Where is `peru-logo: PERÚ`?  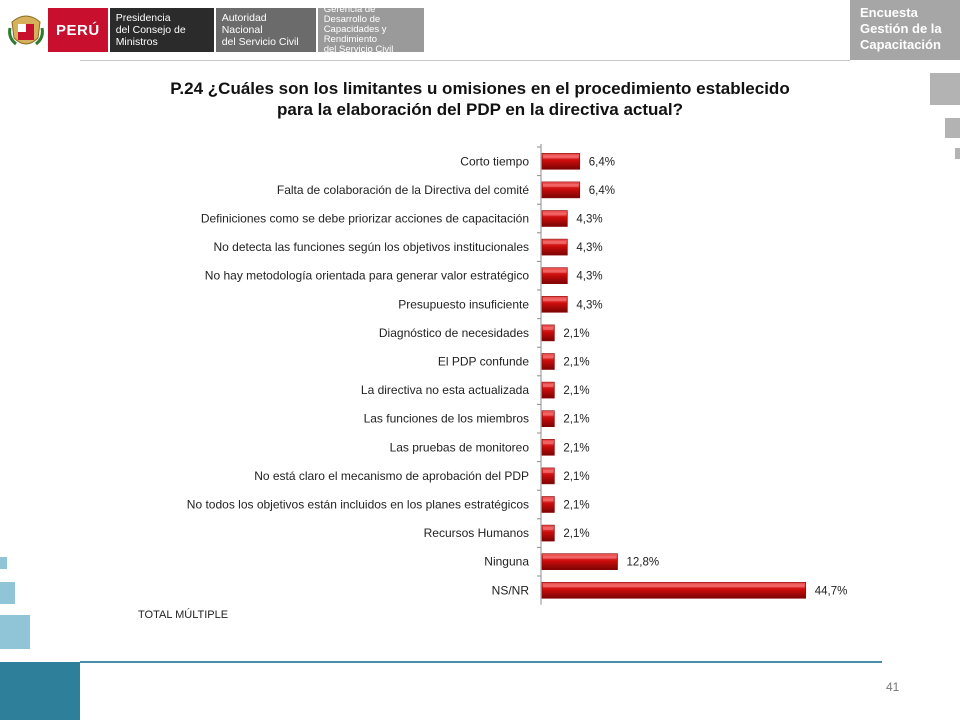 peru-logo: PERÚ is located at coordinates (78, 30).